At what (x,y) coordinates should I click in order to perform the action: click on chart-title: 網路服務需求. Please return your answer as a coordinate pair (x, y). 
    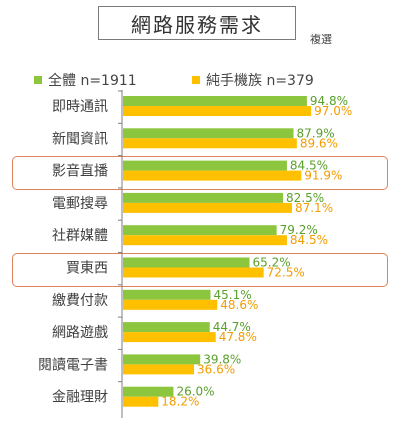
    Looking at the image, I should click on (197, 23).